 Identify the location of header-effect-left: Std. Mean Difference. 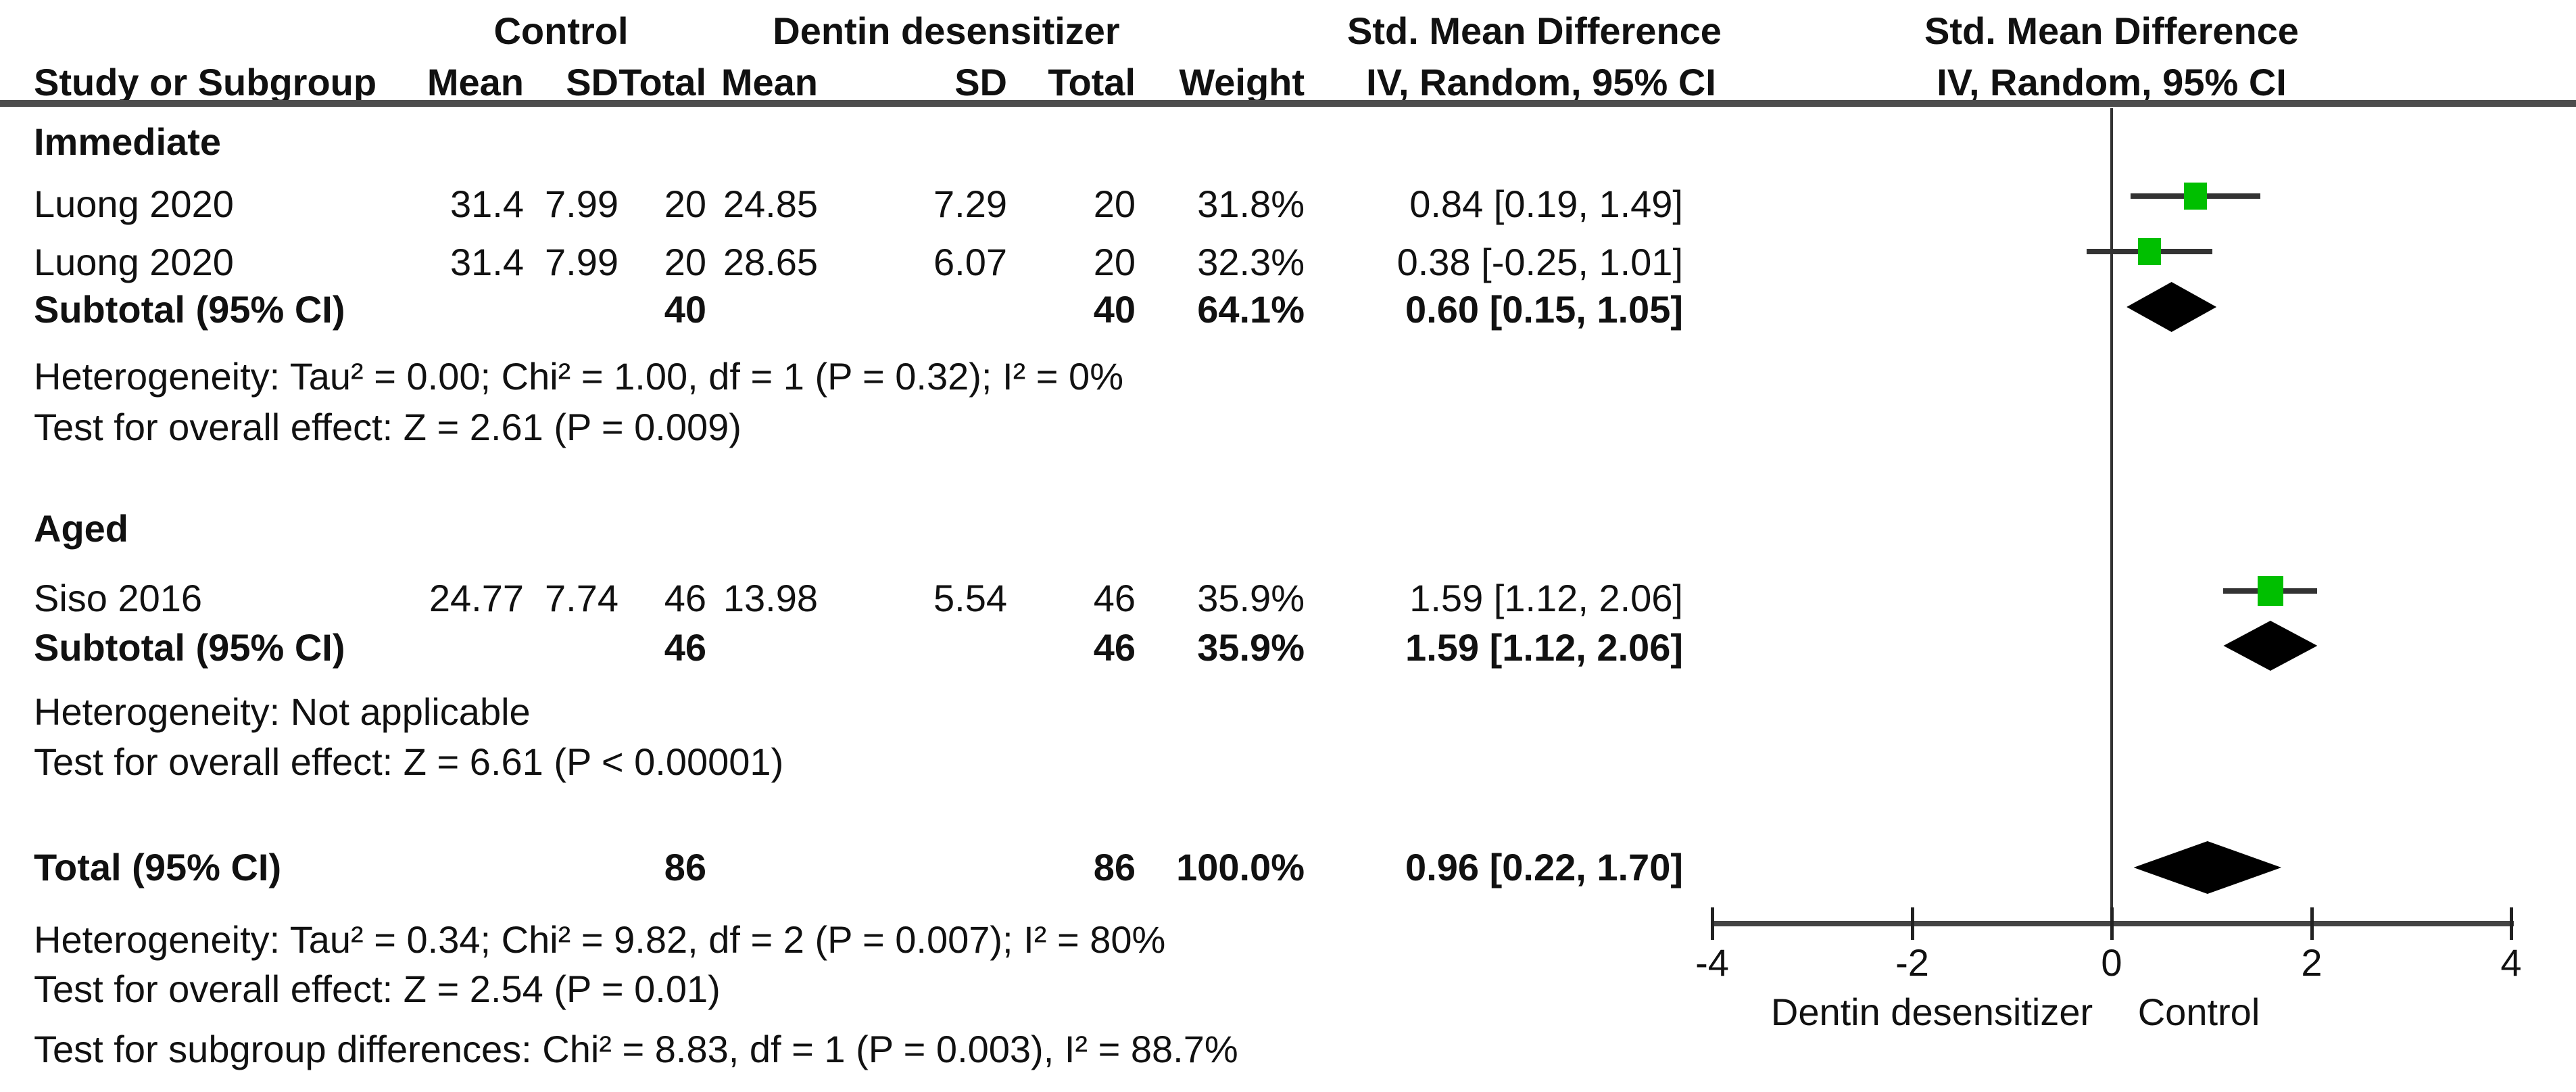
(1535, 30).